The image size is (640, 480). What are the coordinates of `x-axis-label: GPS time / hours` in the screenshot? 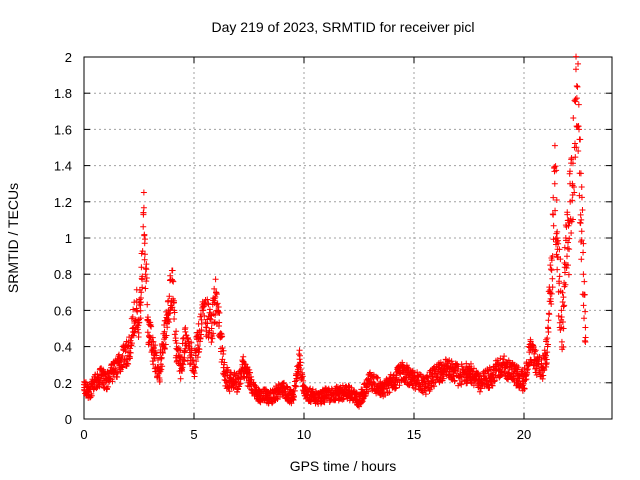 It's located at (343, 466).